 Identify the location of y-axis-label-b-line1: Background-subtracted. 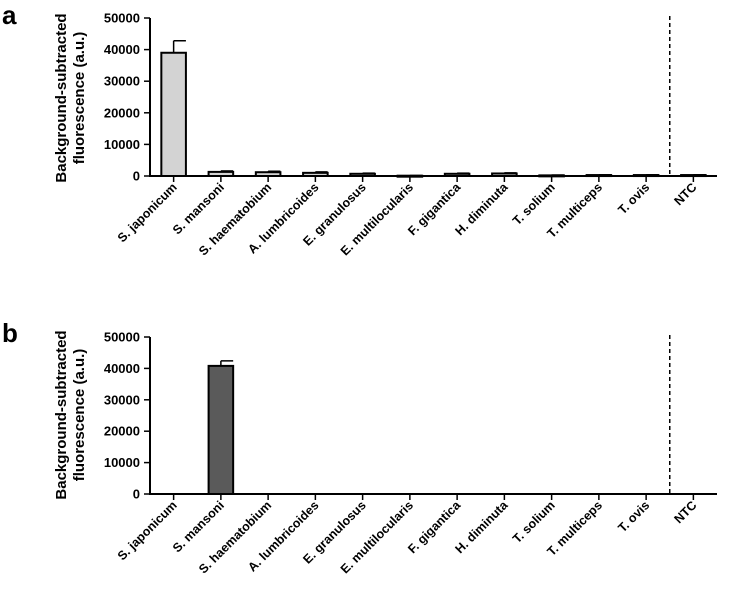
(61, 414).